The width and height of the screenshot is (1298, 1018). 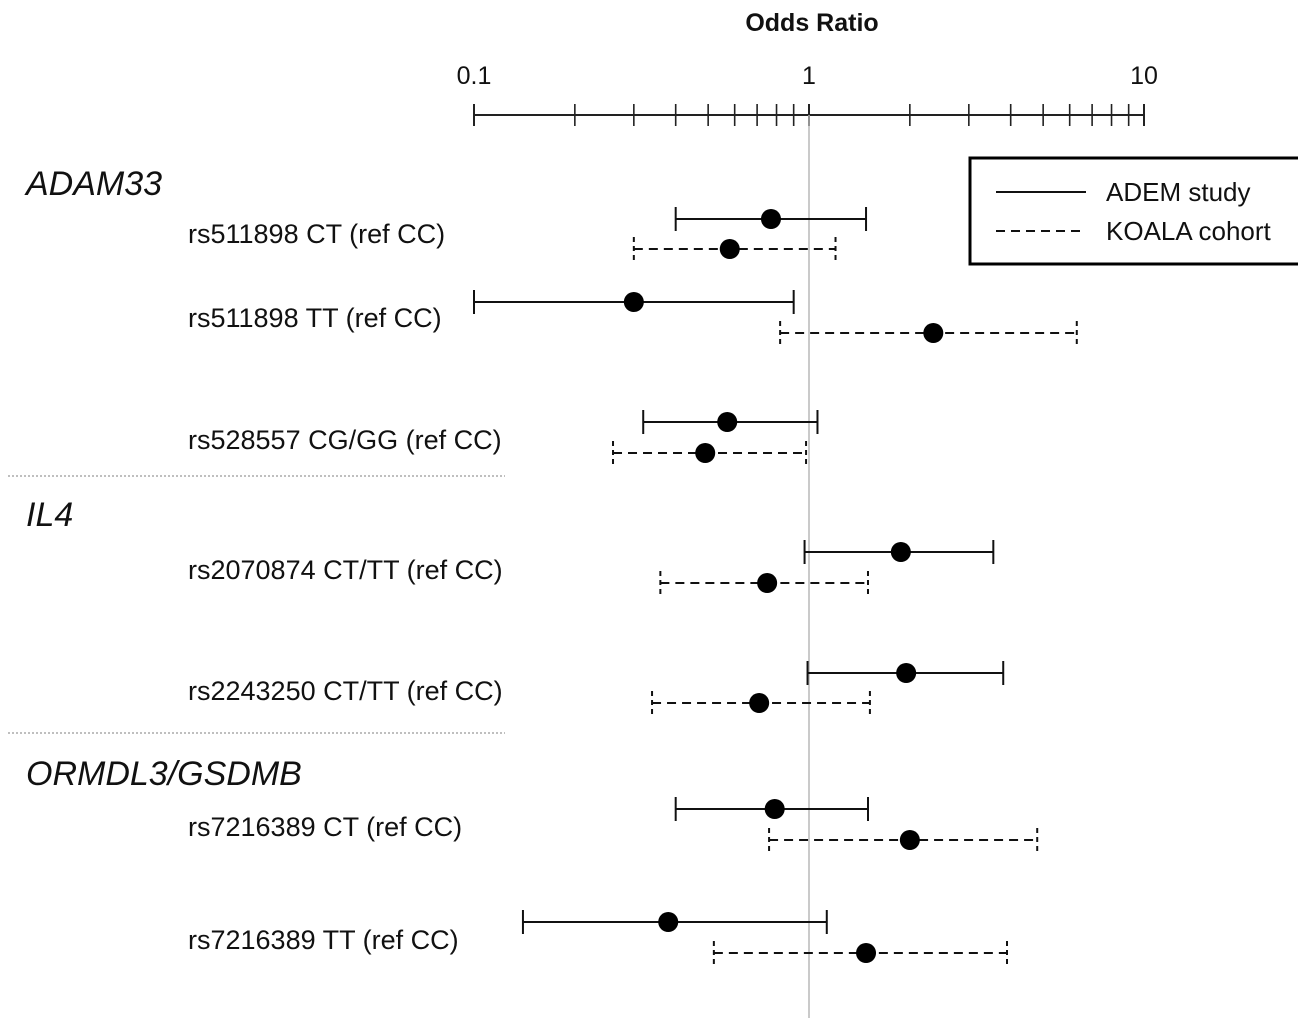 I want to click on tick-label: 1, so click(x=809, y=76).